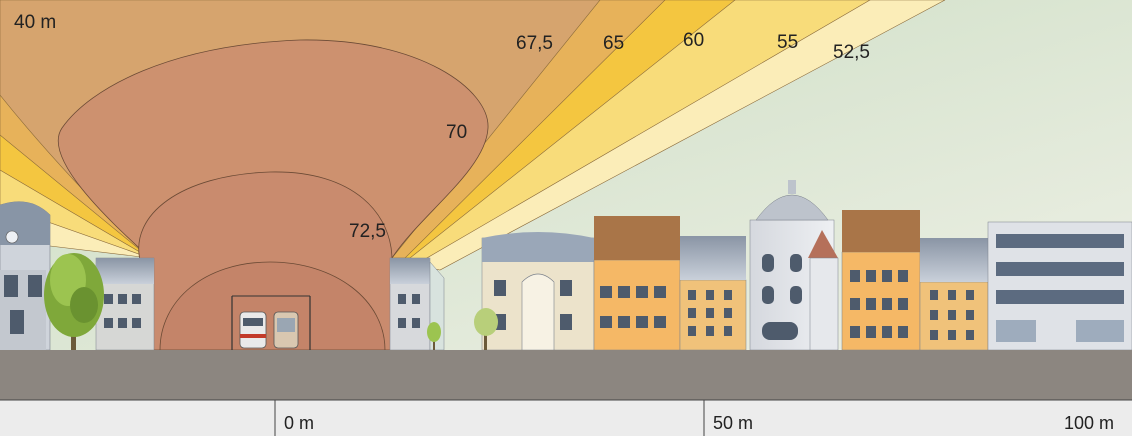  Describe the element at coordinates (787, 42) in the screenshot. I see `contour-label-55: 55` at that location.